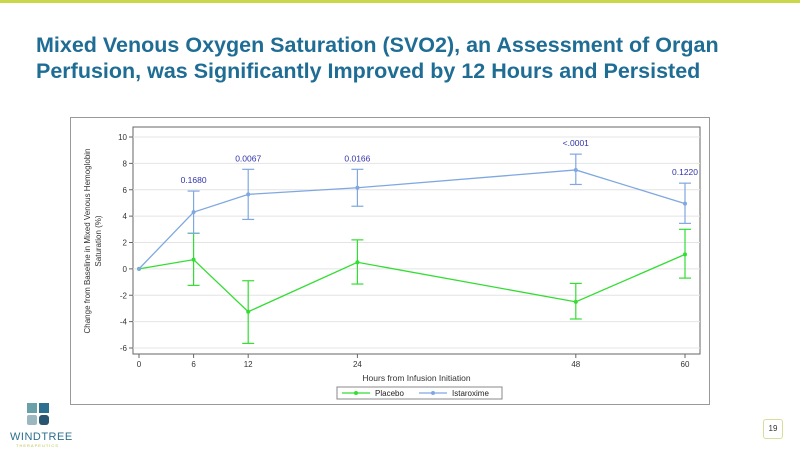  What do you see at coordinates (194, 180) in the screenshot?
I see `p-value-label: 0.1680` at bounding box center [194, 180].